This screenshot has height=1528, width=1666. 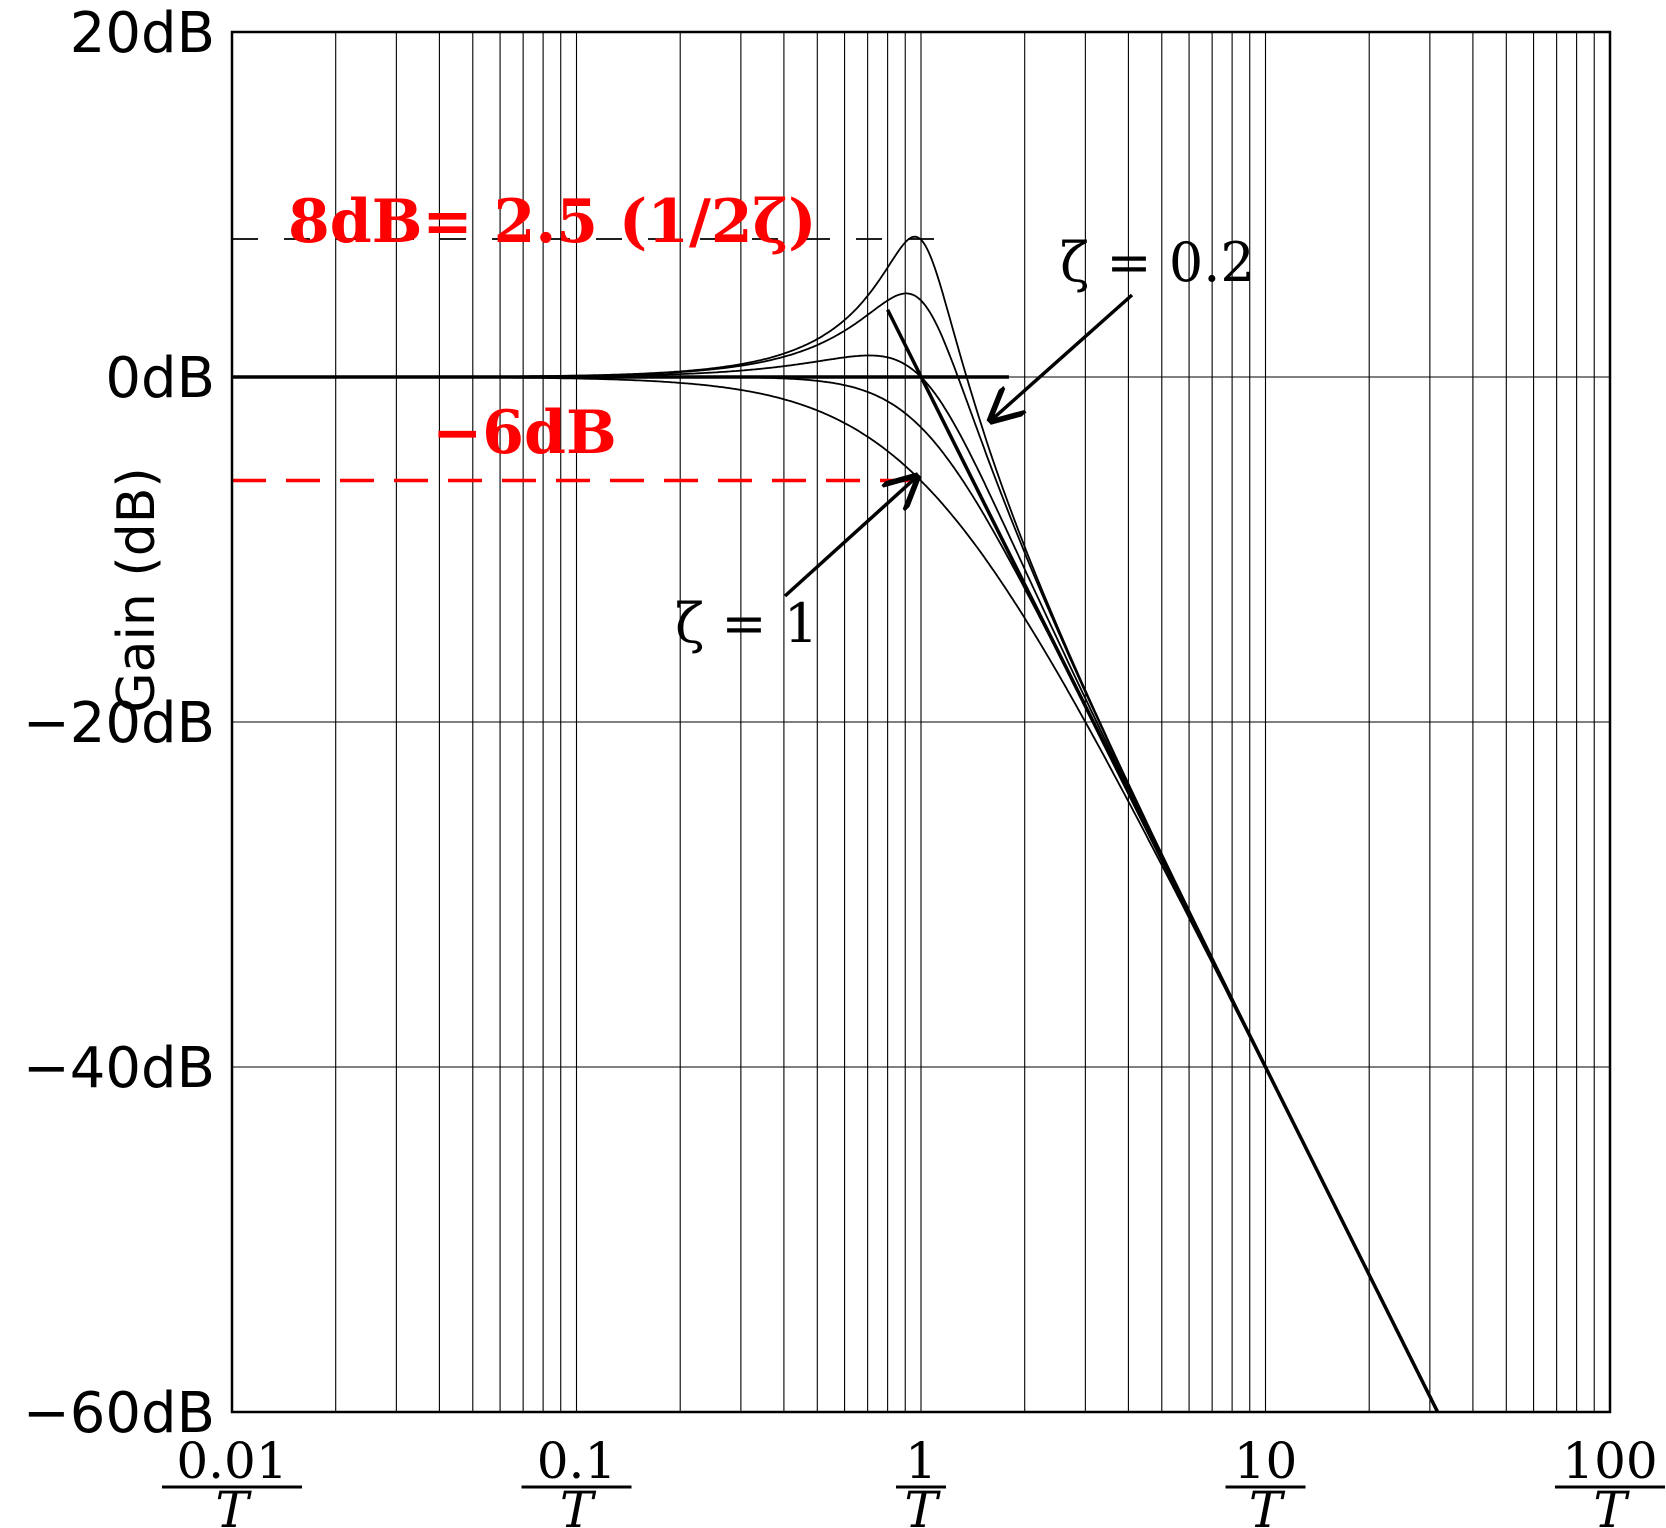 I want to click on y-tick-label: −20dB, so click(x=119, y=723).